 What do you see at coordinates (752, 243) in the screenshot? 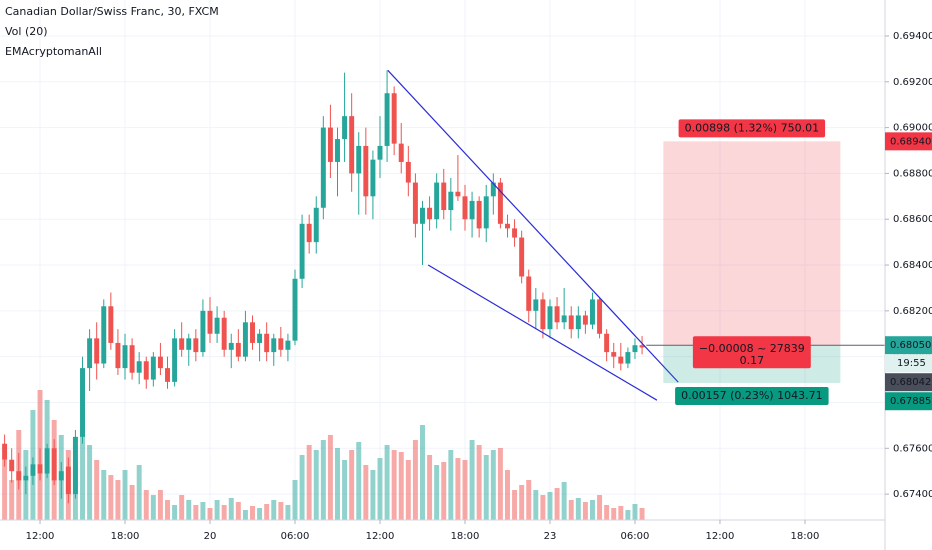
I see `stop-zone` at bounding box center [752, 243].